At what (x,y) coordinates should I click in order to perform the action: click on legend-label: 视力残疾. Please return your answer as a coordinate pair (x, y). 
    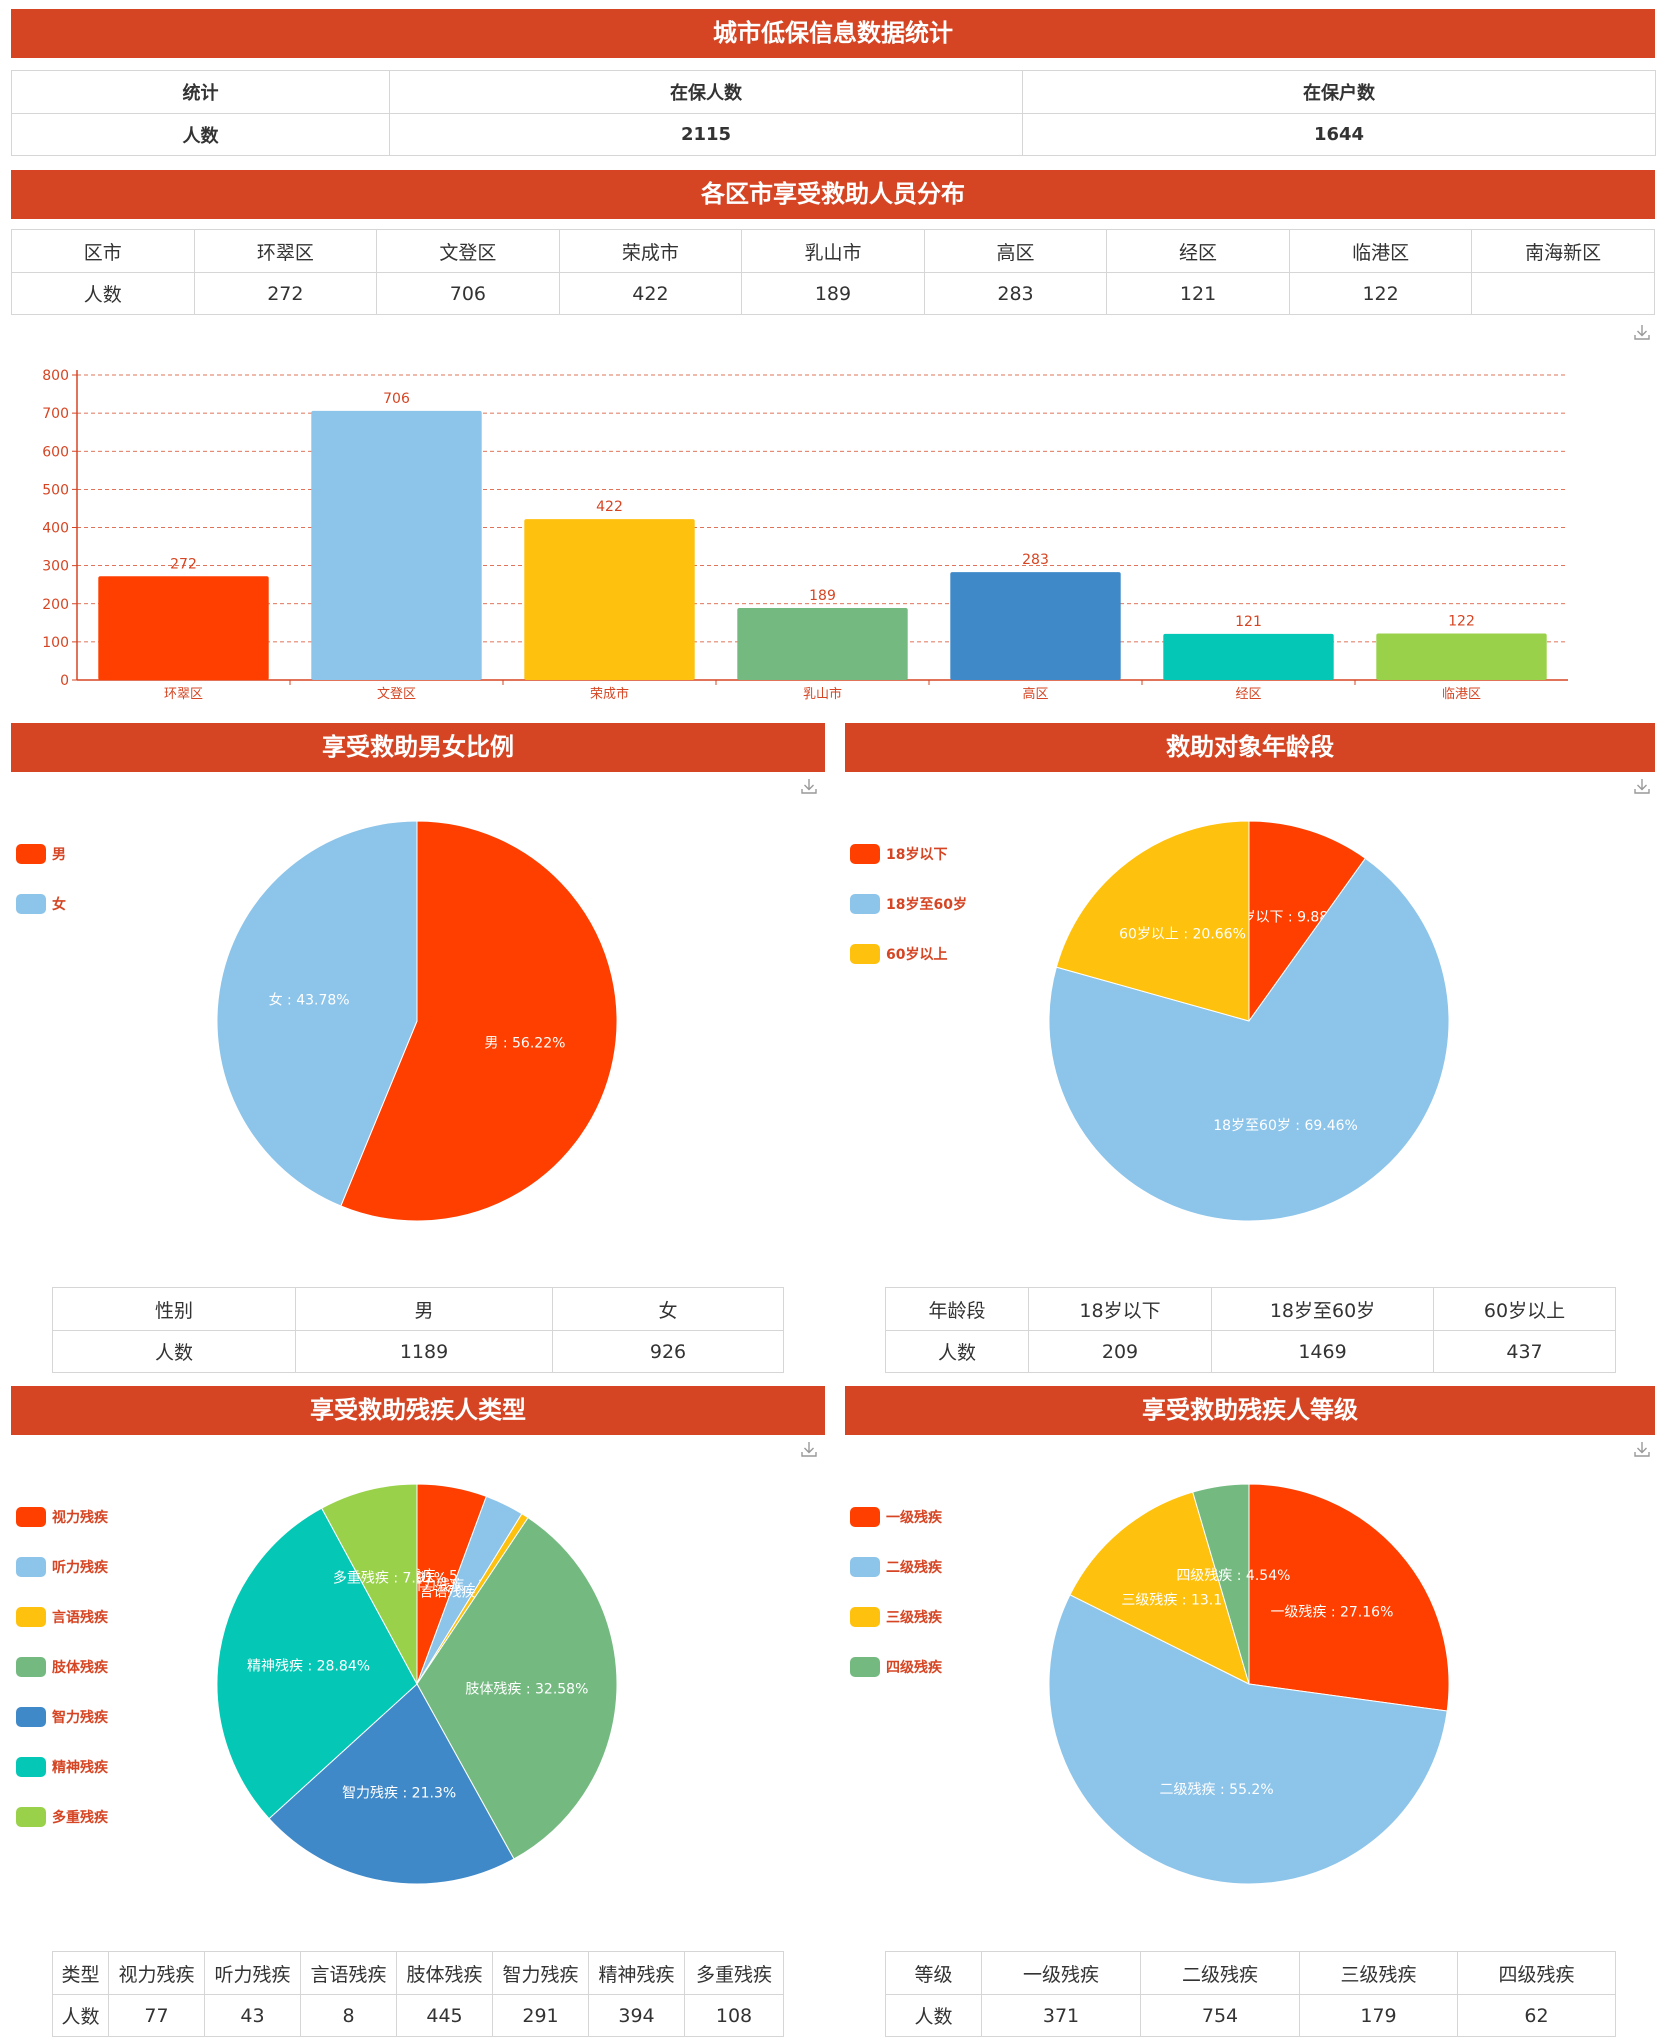
    Looking at the image, I should click on (80, 1517).